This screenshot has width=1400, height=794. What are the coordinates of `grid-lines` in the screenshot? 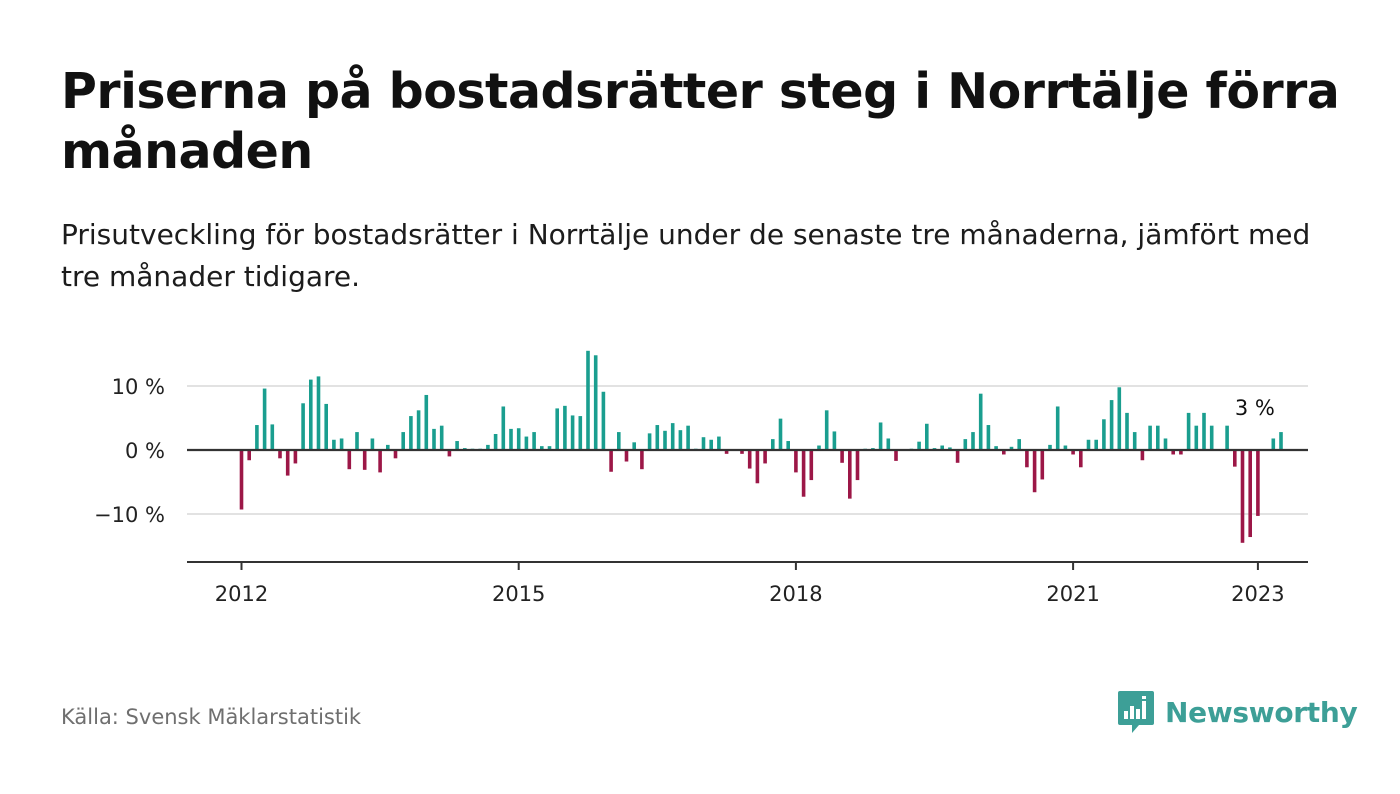 It's located at (747, 450).